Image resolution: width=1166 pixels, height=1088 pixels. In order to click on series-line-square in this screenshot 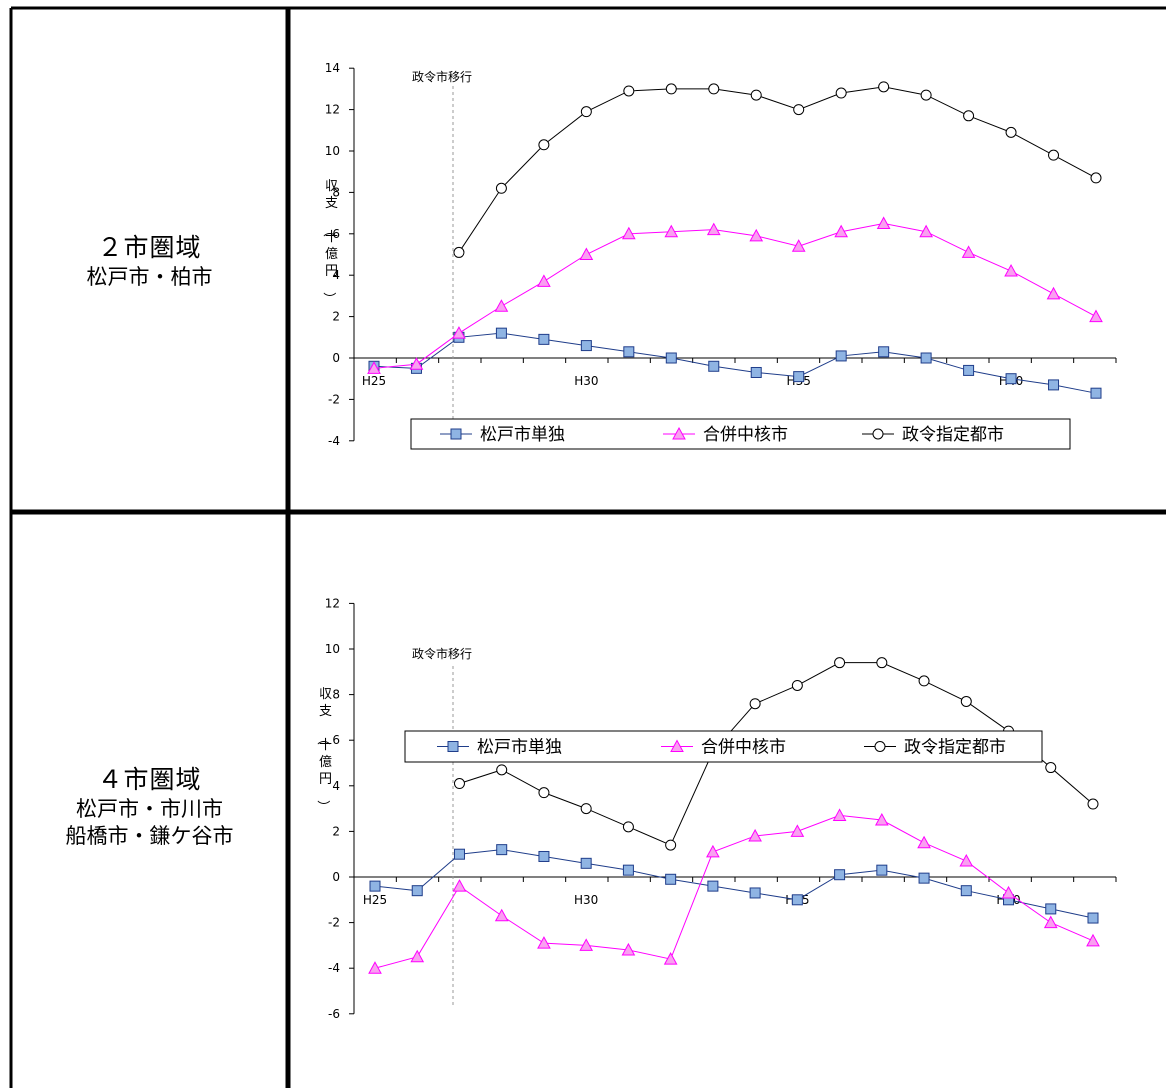, I will do `click(734, 884)`.